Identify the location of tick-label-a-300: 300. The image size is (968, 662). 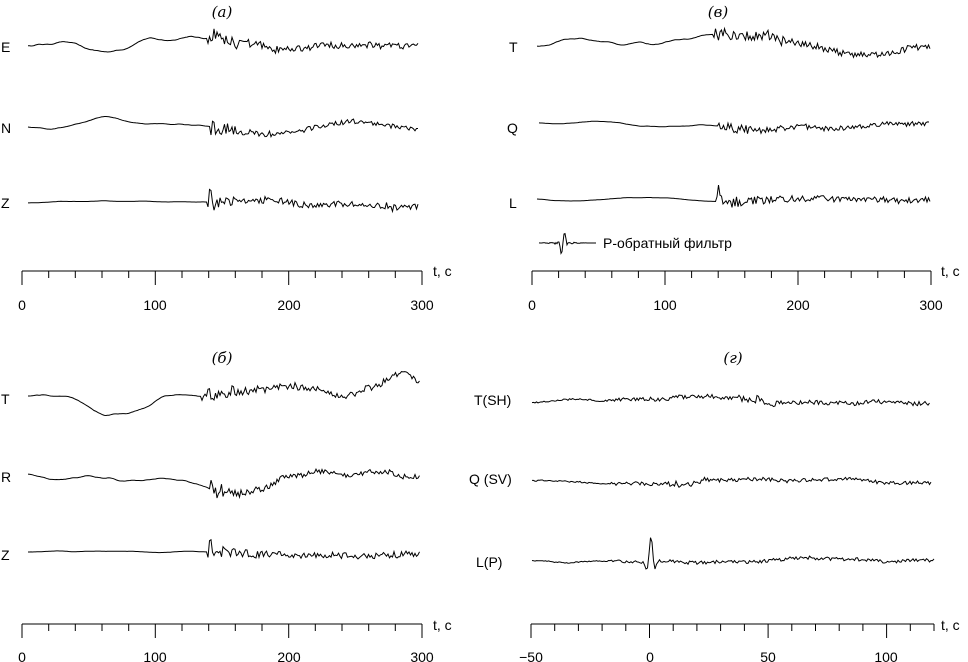
(422, 305).